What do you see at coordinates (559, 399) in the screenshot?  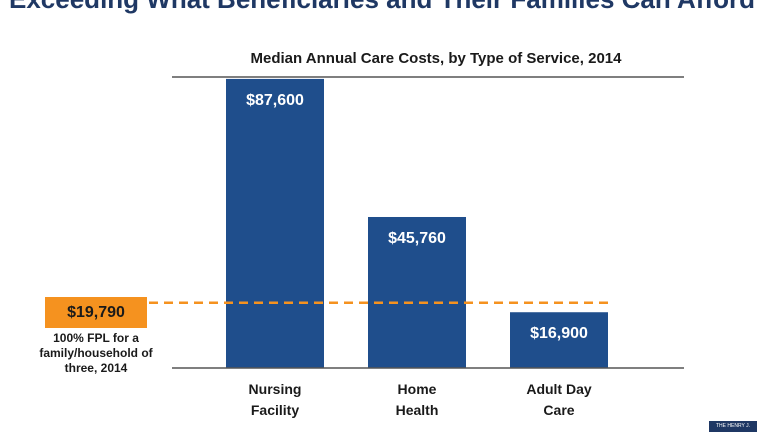 I see `category-label-2: Adult Day Care` at bounding box center [559, 399].